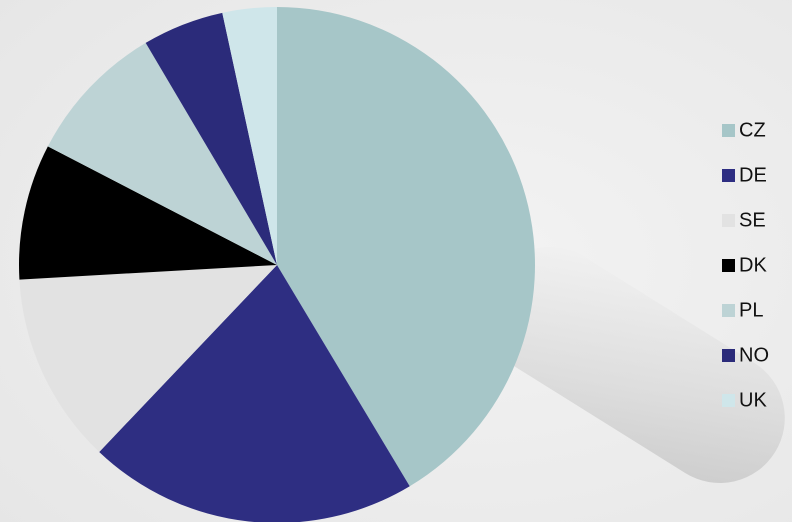 Image resolution: width=792 pixels, height=522 pixels. What do you see at coordinates (752, 220) in the screenshot?
I see `legend-label: SE` at bounding box center [752, 220].